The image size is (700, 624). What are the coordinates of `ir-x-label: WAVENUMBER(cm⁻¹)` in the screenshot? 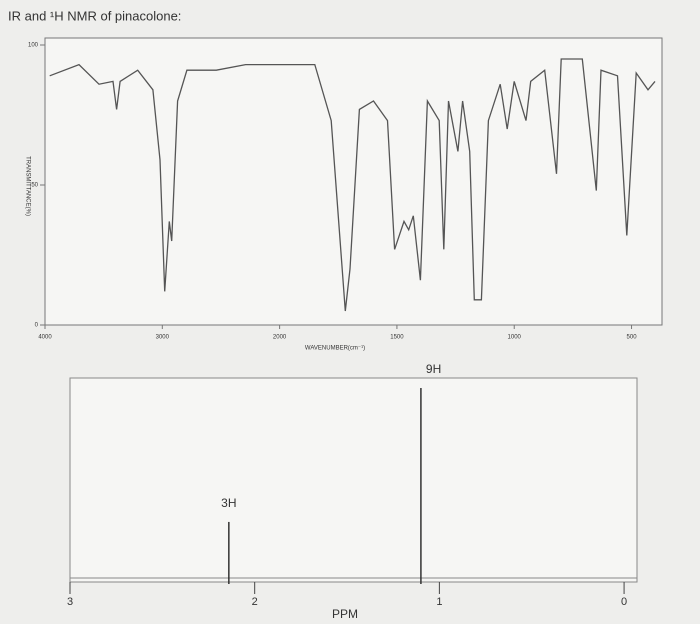 It's located at (335, 349).